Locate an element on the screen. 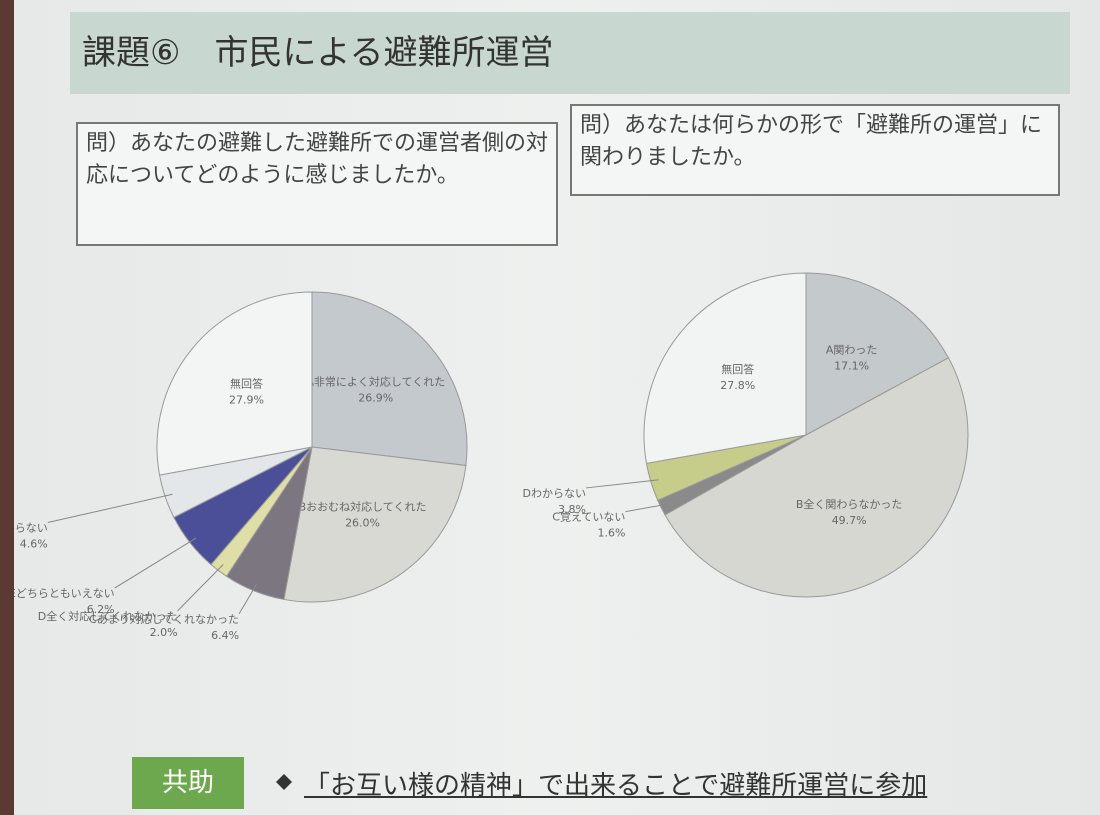 This screenshot has width=1100, height=815. value-label: 1.6% is located at coordinates (611, 533).